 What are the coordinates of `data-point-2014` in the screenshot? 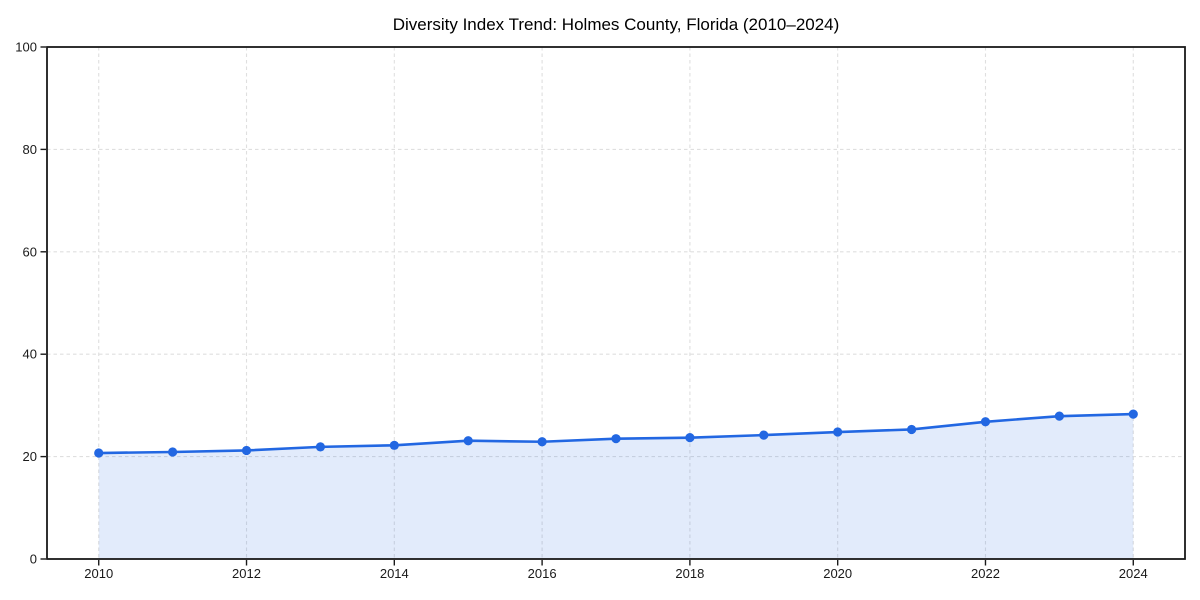 It's located at (394, 445).